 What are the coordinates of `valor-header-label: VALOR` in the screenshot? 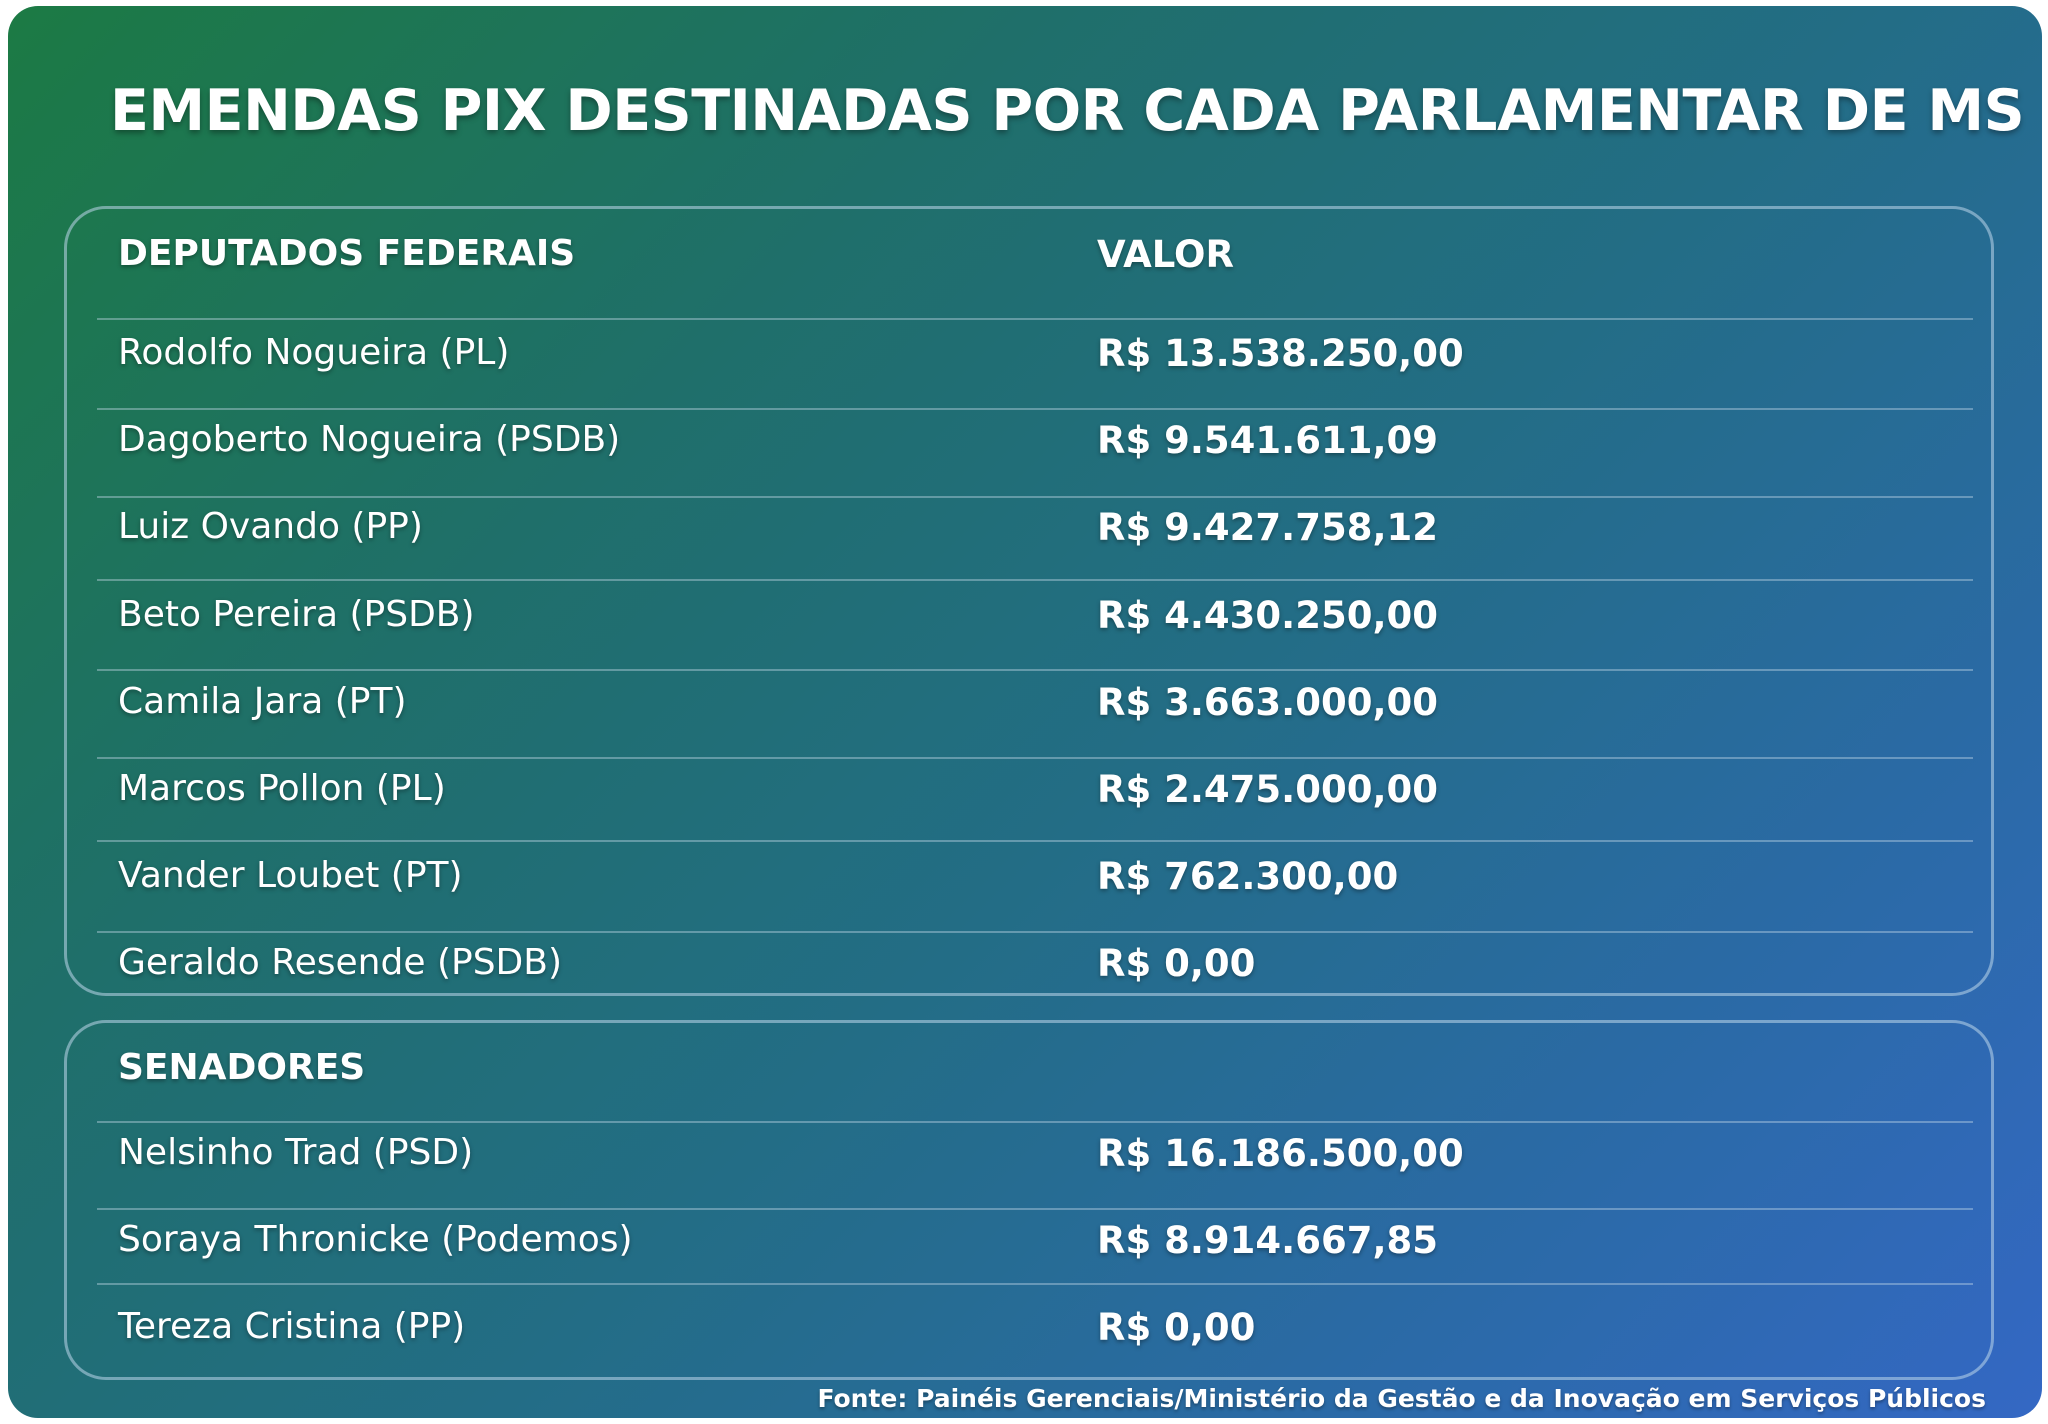 It's located at (1165, 254).